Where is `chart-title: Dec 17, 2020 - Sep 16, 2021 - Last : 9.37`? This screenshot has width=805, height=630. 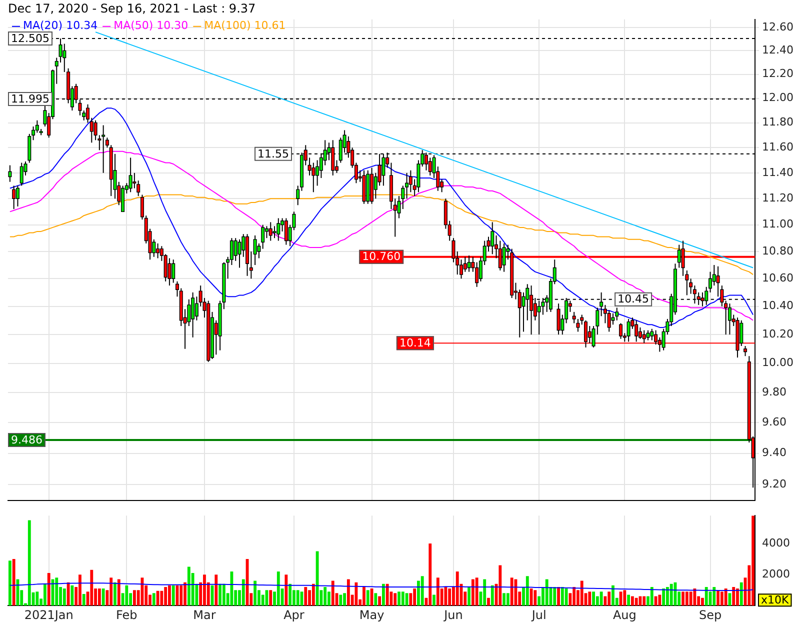
chart-title: Dec 17, 2020 - Sep 16, 2021 - Last : 9.37 is located at coordinates (132, 8).